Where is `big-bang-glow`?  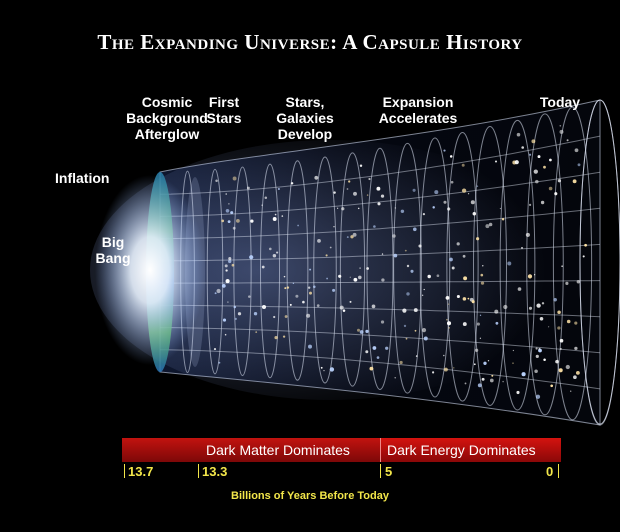 big-bang-glow is located at coordinates (150, 270).